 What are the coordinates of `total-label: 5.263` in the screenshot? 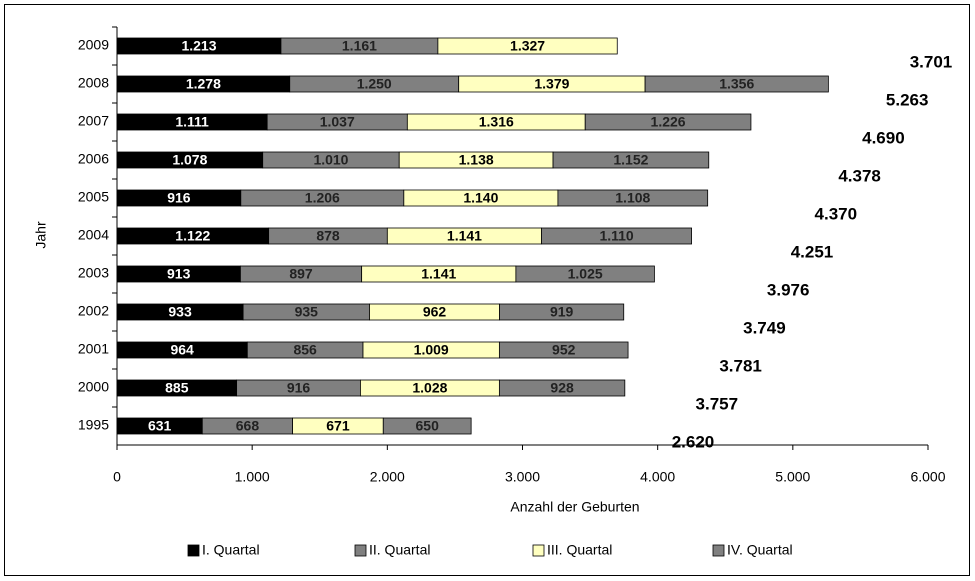 It's located at (907, 99).